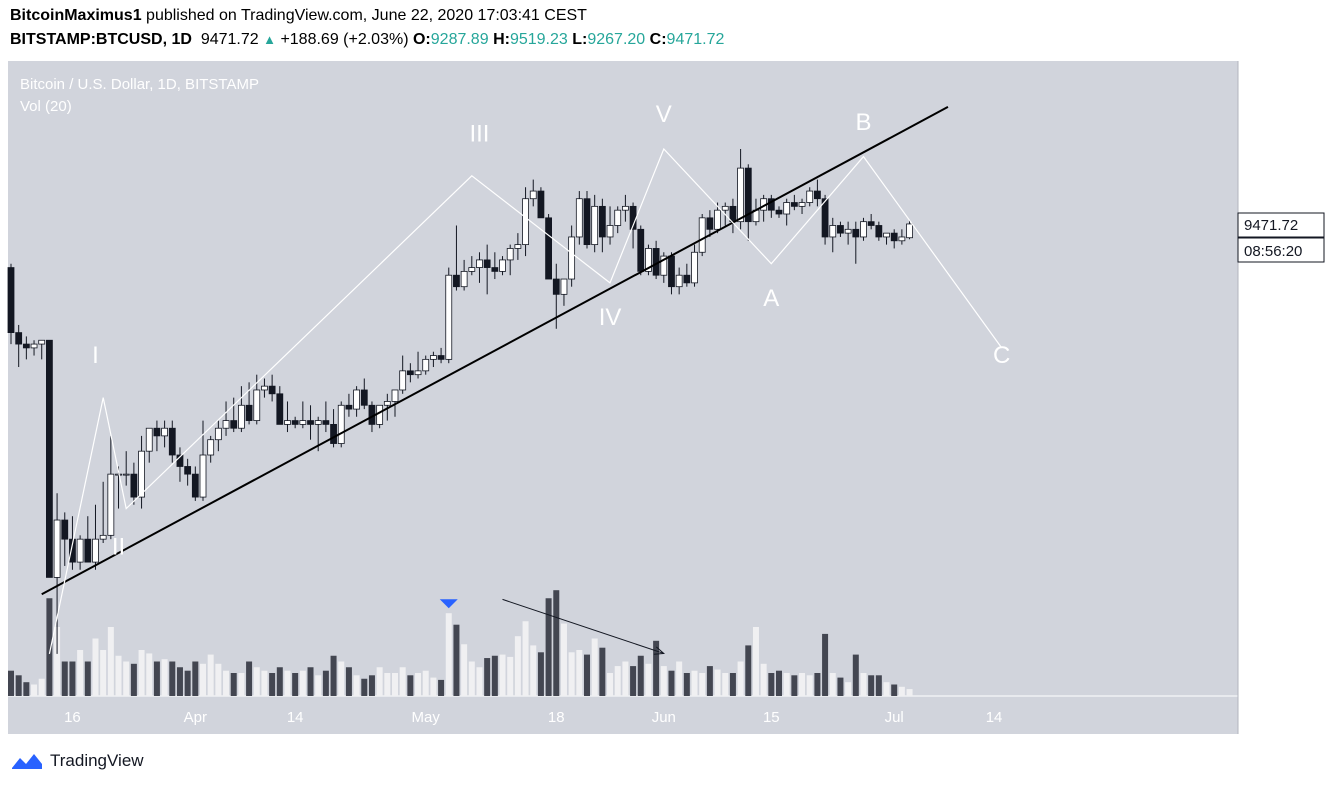 Image resolution: width=1337 pixels, height=785 pixels. Describe the element at coordinates (426, 717) in the screenshot. I see `time-tick-label: May` at that location.